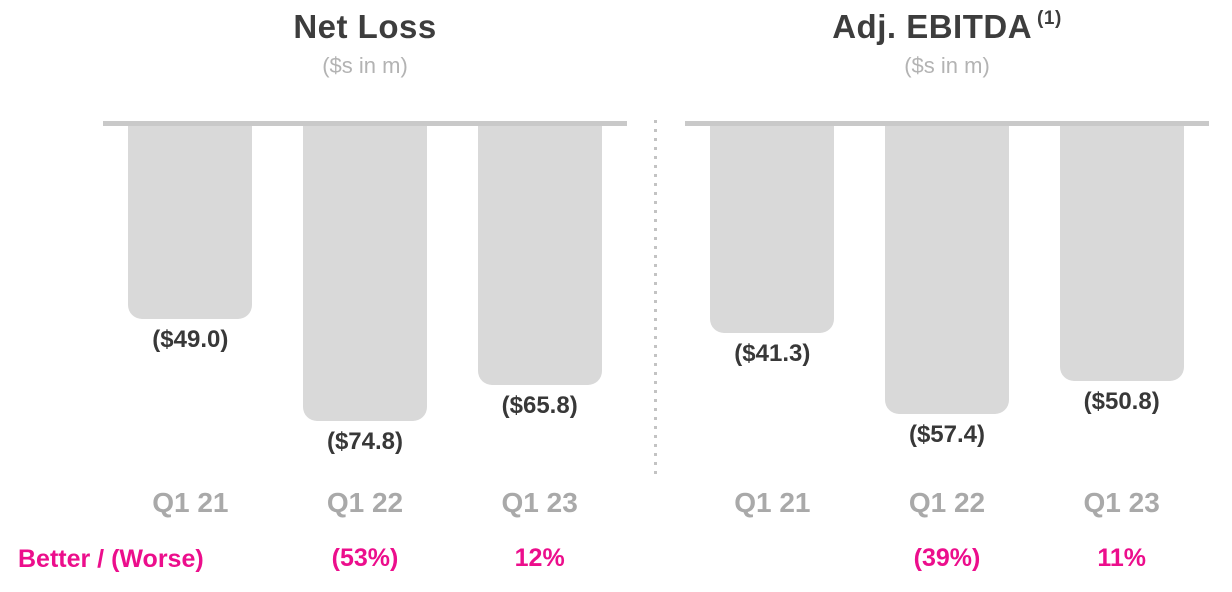 The image size is (1232, 592). I want to click on net-loss-better-worse-q122: (53%), so click(365, 558).